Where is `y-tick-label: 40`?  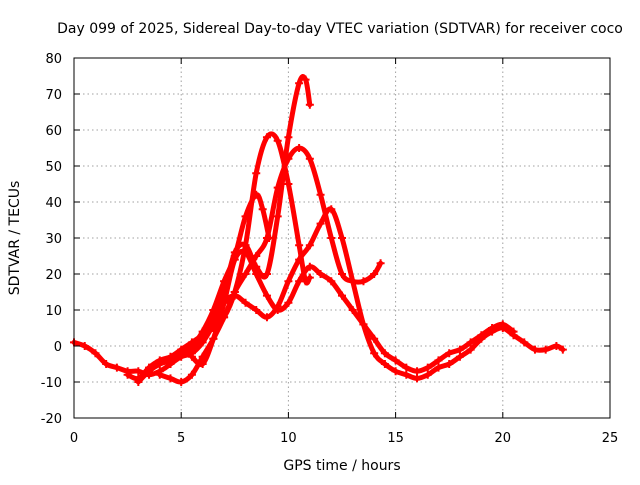 y-tick-label: 40 is located at coordinates (53, 203).